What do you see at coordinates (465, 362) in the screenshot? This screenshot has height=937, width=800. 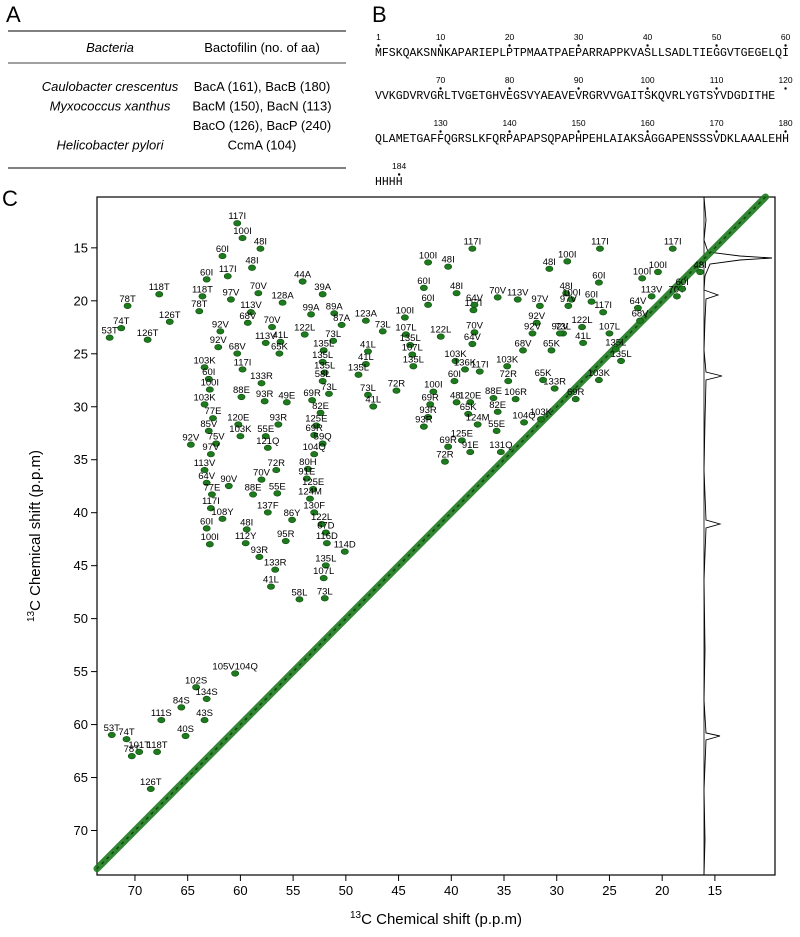 I see `peak-label: 136K` at bounding box center [465, 362].